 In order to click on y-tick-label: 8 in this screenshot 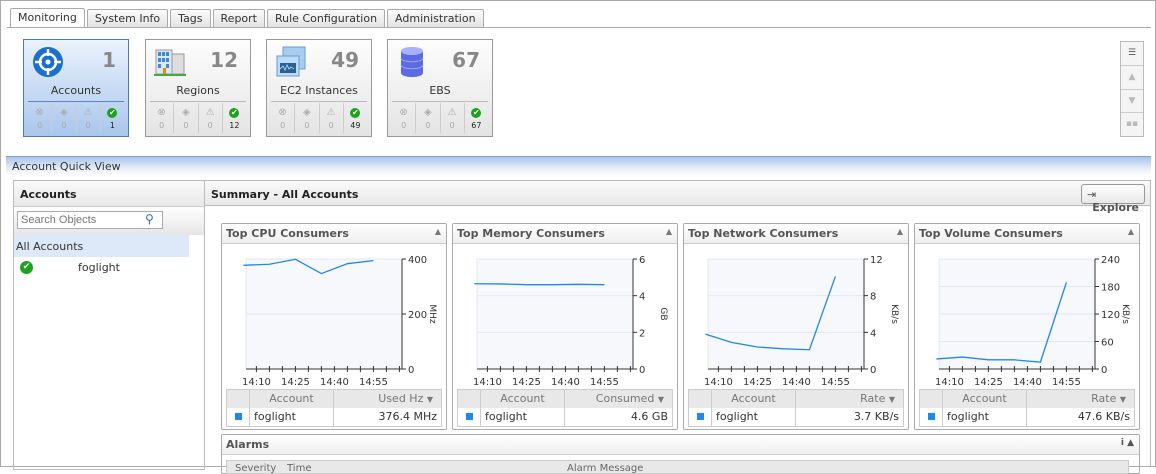, I will do `click(873, 297)`.